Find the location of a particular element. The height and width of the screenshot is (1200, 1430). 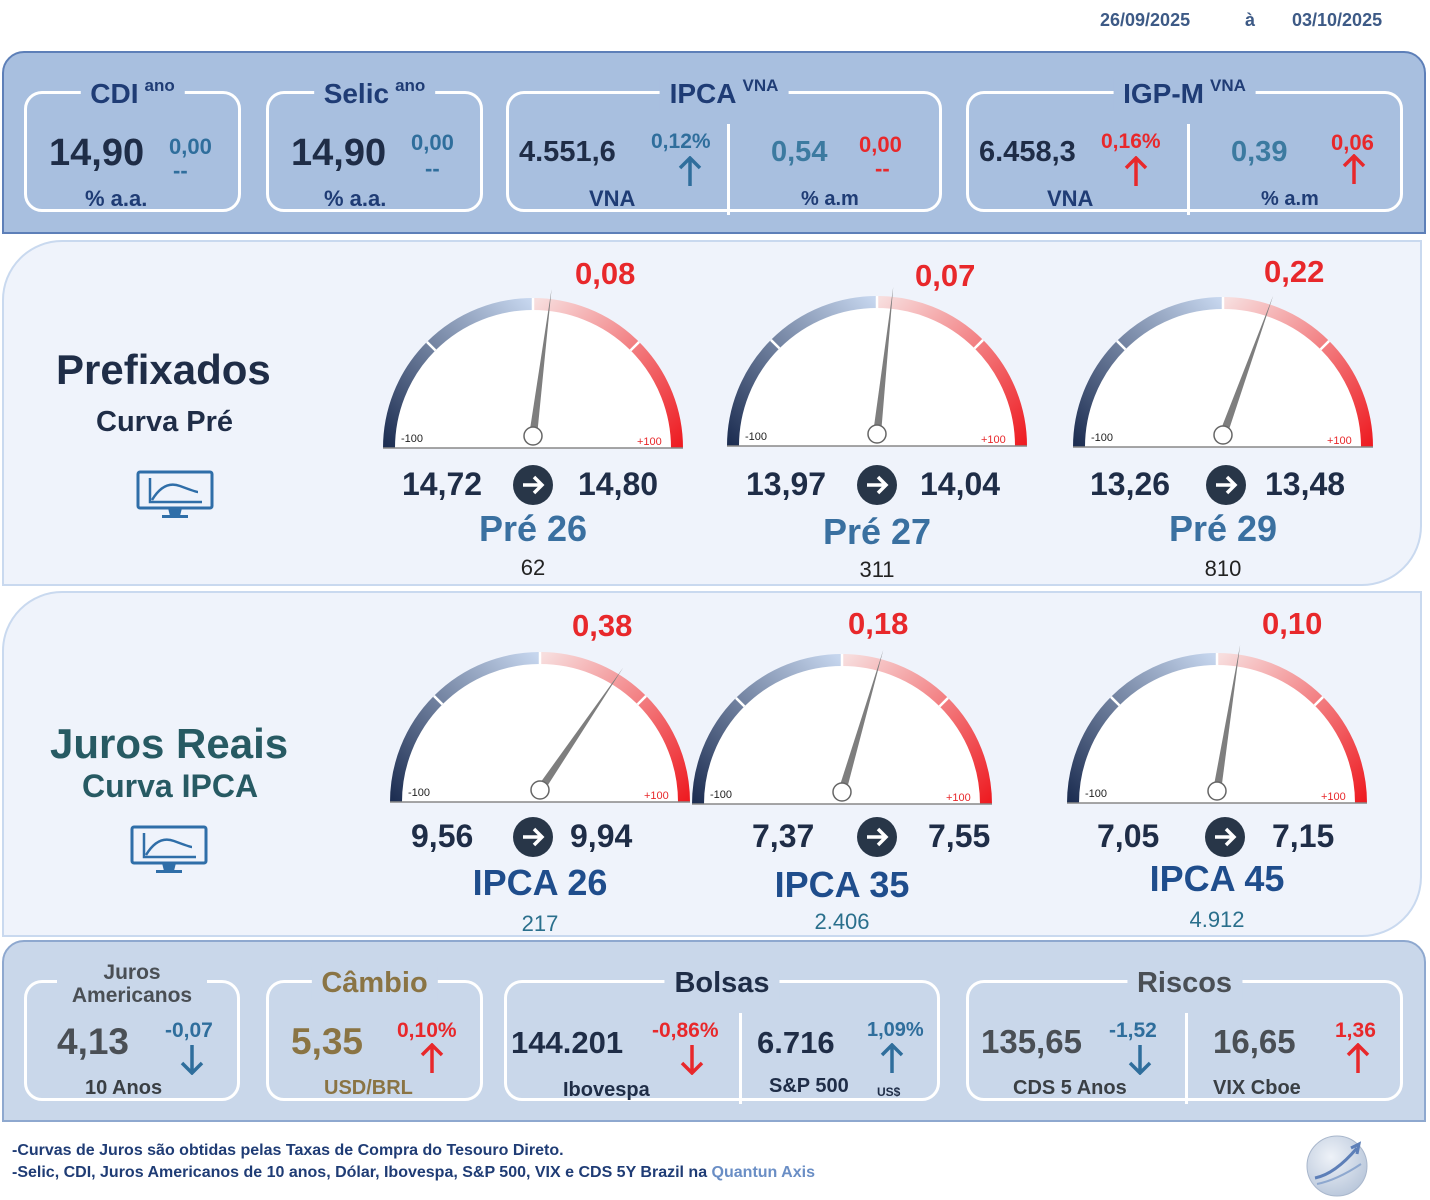

cdi-delta: 0,00 is located at coordinates (190, 146).